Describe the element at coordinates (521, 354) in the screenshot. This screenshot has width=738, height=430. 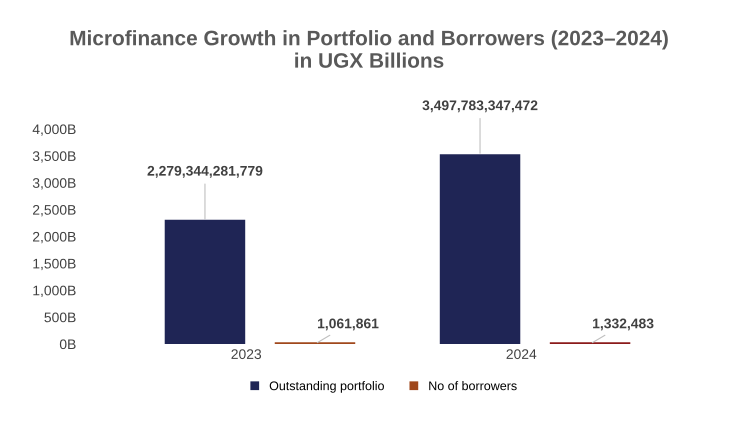
I see `x-tick-label: 2024` at that location.